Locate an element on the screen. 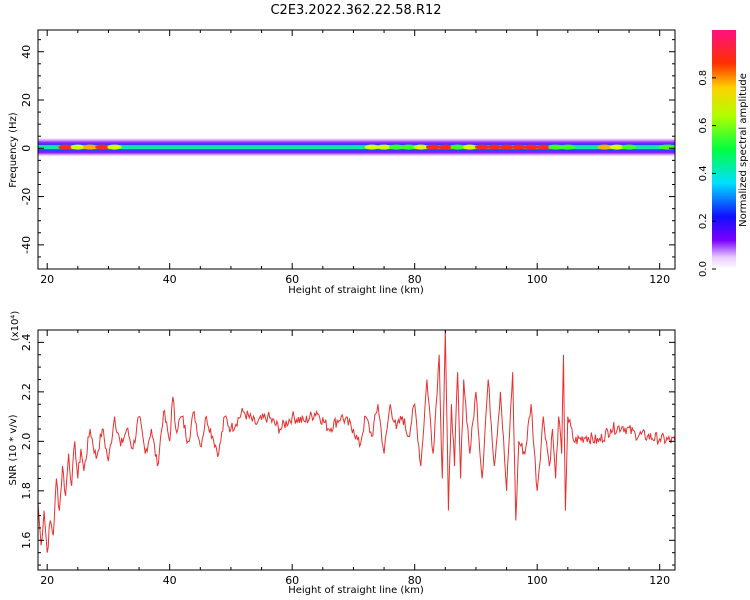 This screenshot has width=750, height=600. spectrogram-x-tick-label-5: 120 is located at coordinates (659, 279).